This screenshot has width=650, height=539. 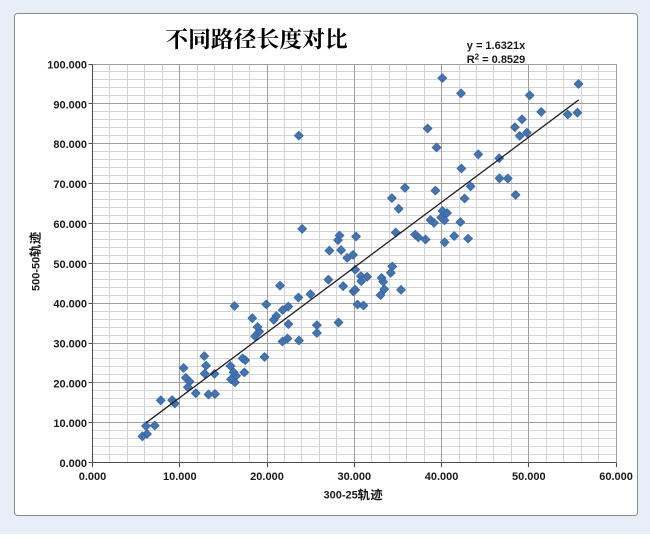 What do you see at coordinates (70, 105) in the screenshot?
I see `svg-text: 90.000` at bounding box center [70, 105].